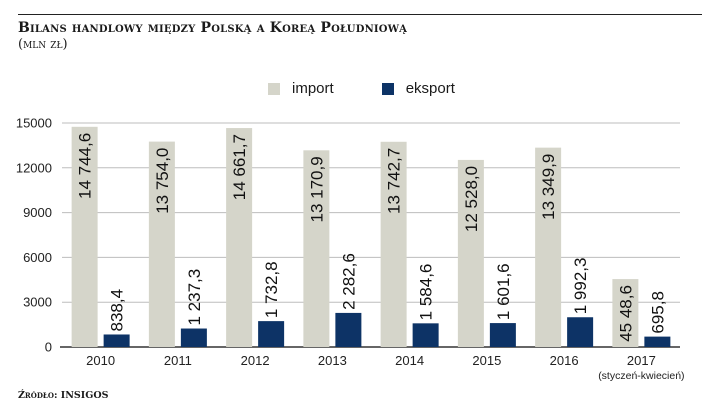  I want to click on y-tick-label: 9000, so click(37, 212).